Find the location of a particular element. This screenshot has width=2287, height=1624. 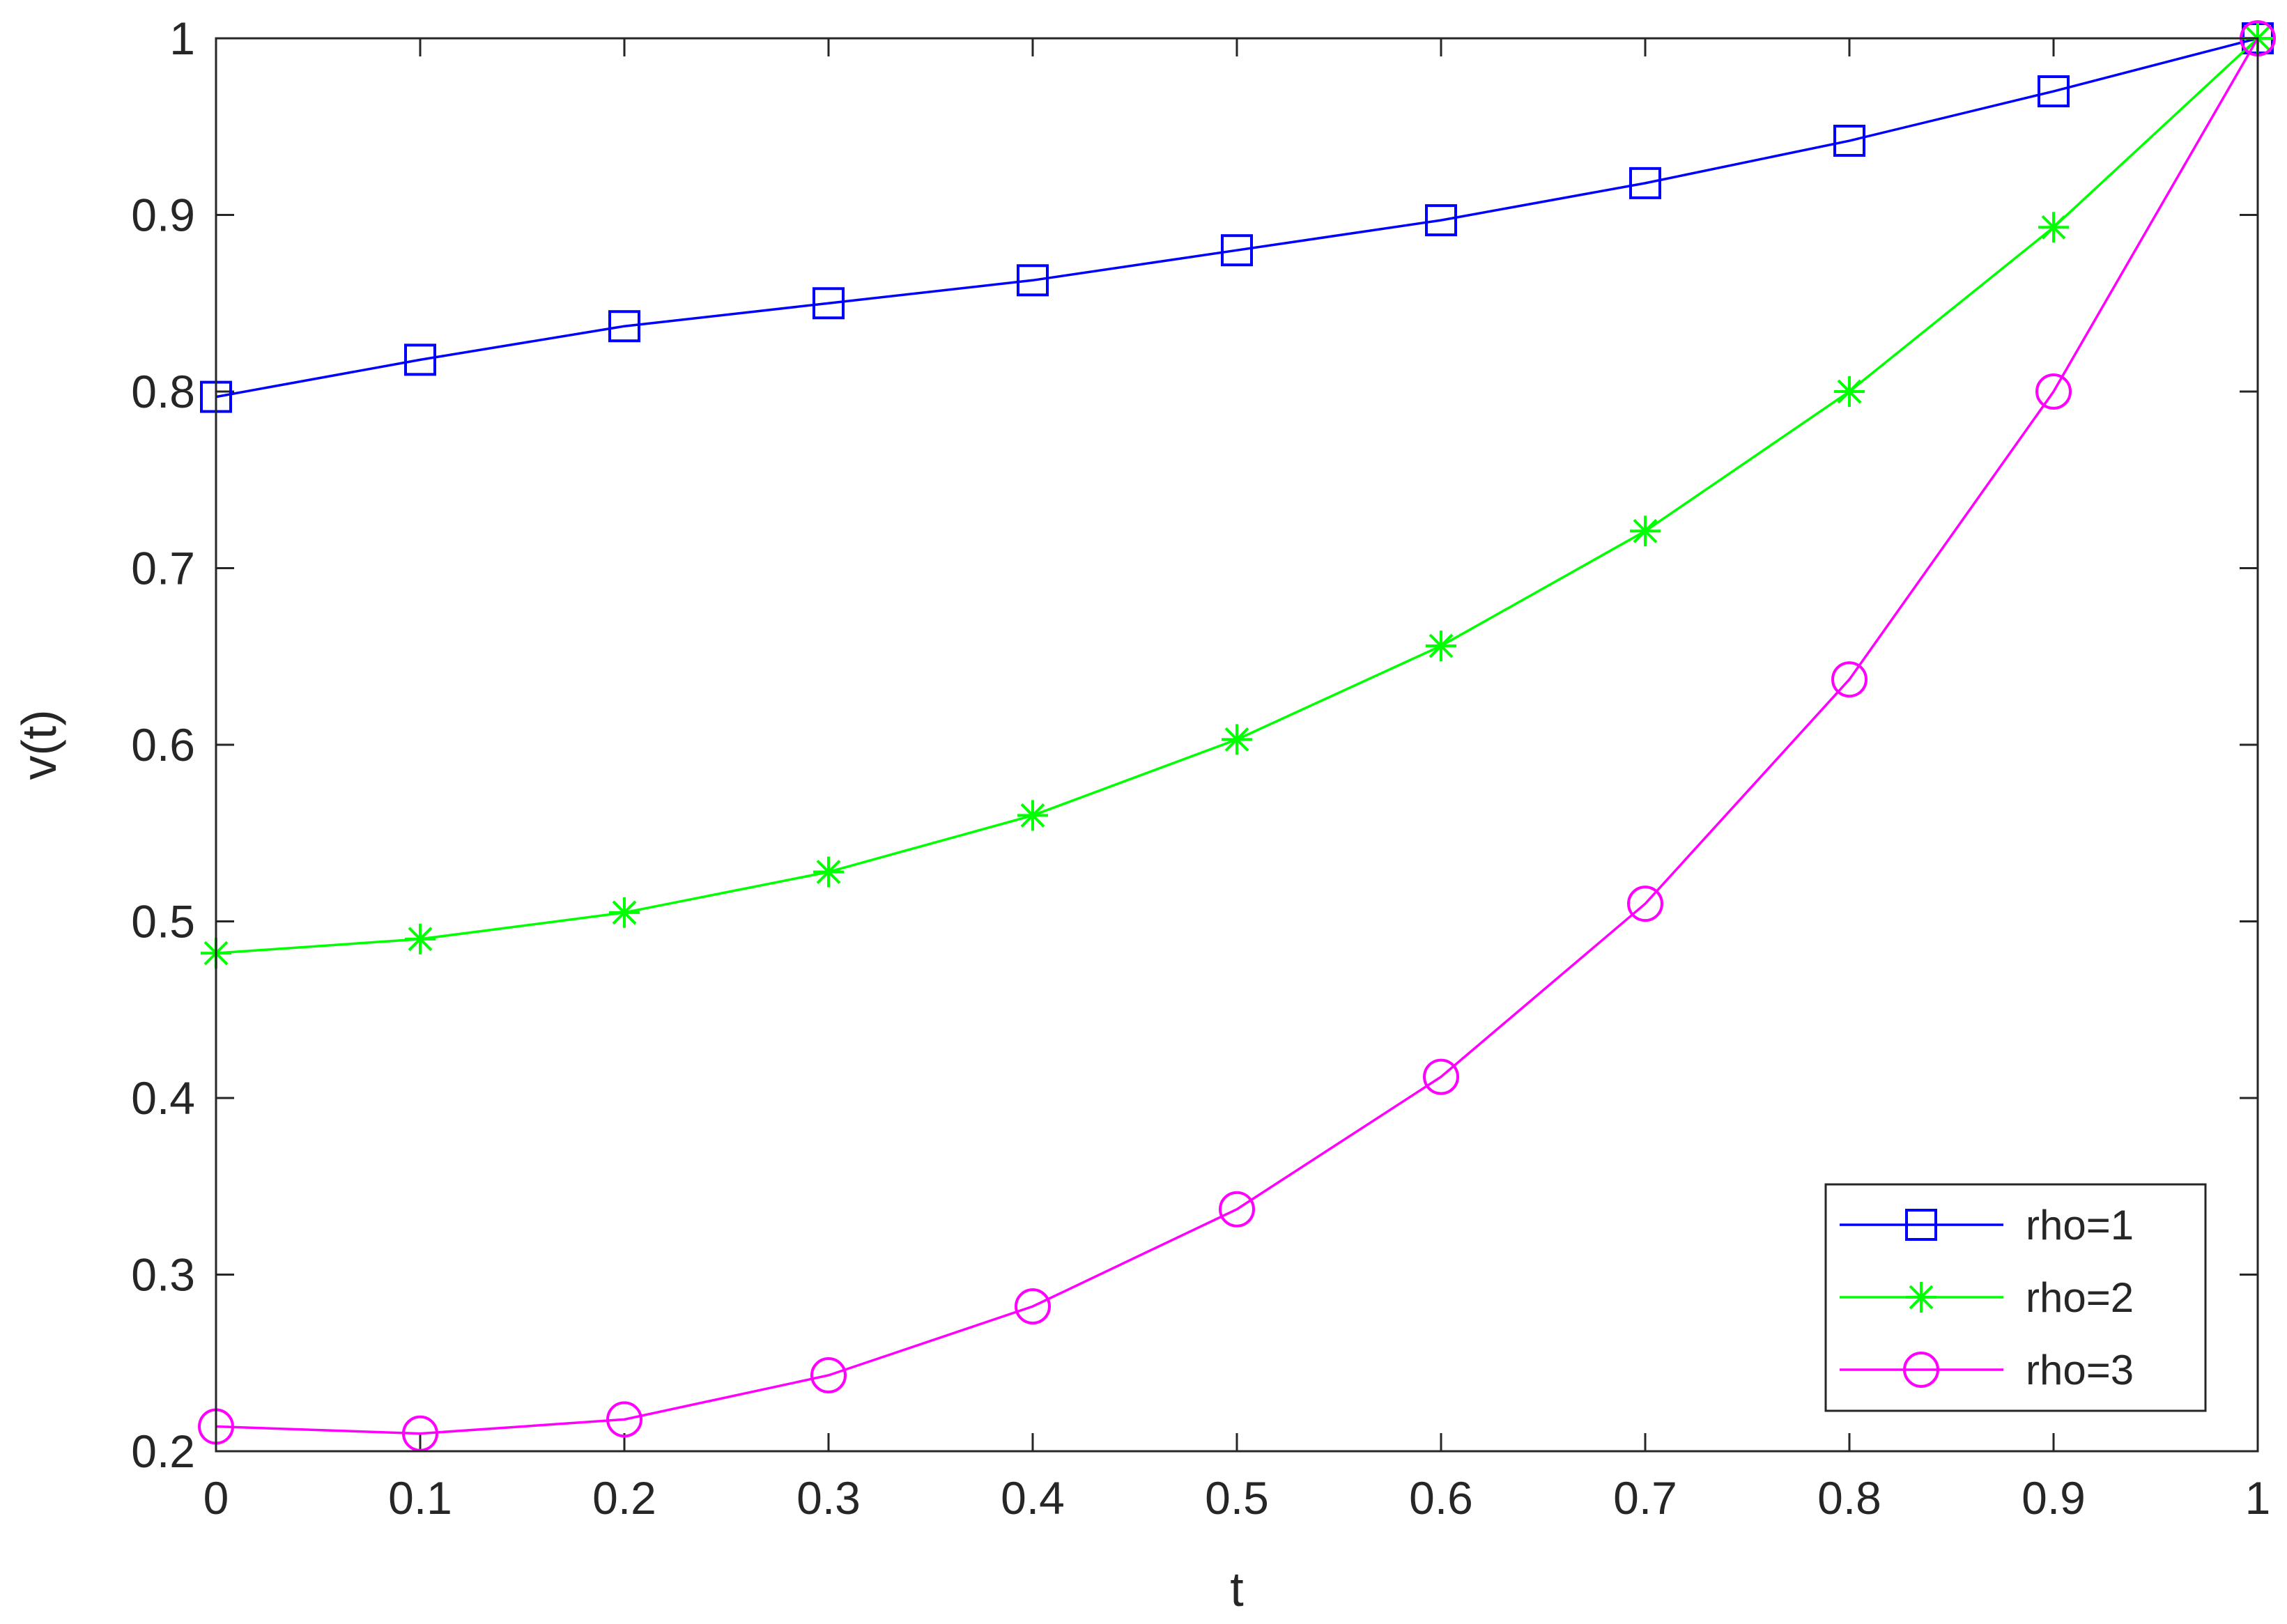

y-axis-label: v(t) is located at coordinates (39, 744).